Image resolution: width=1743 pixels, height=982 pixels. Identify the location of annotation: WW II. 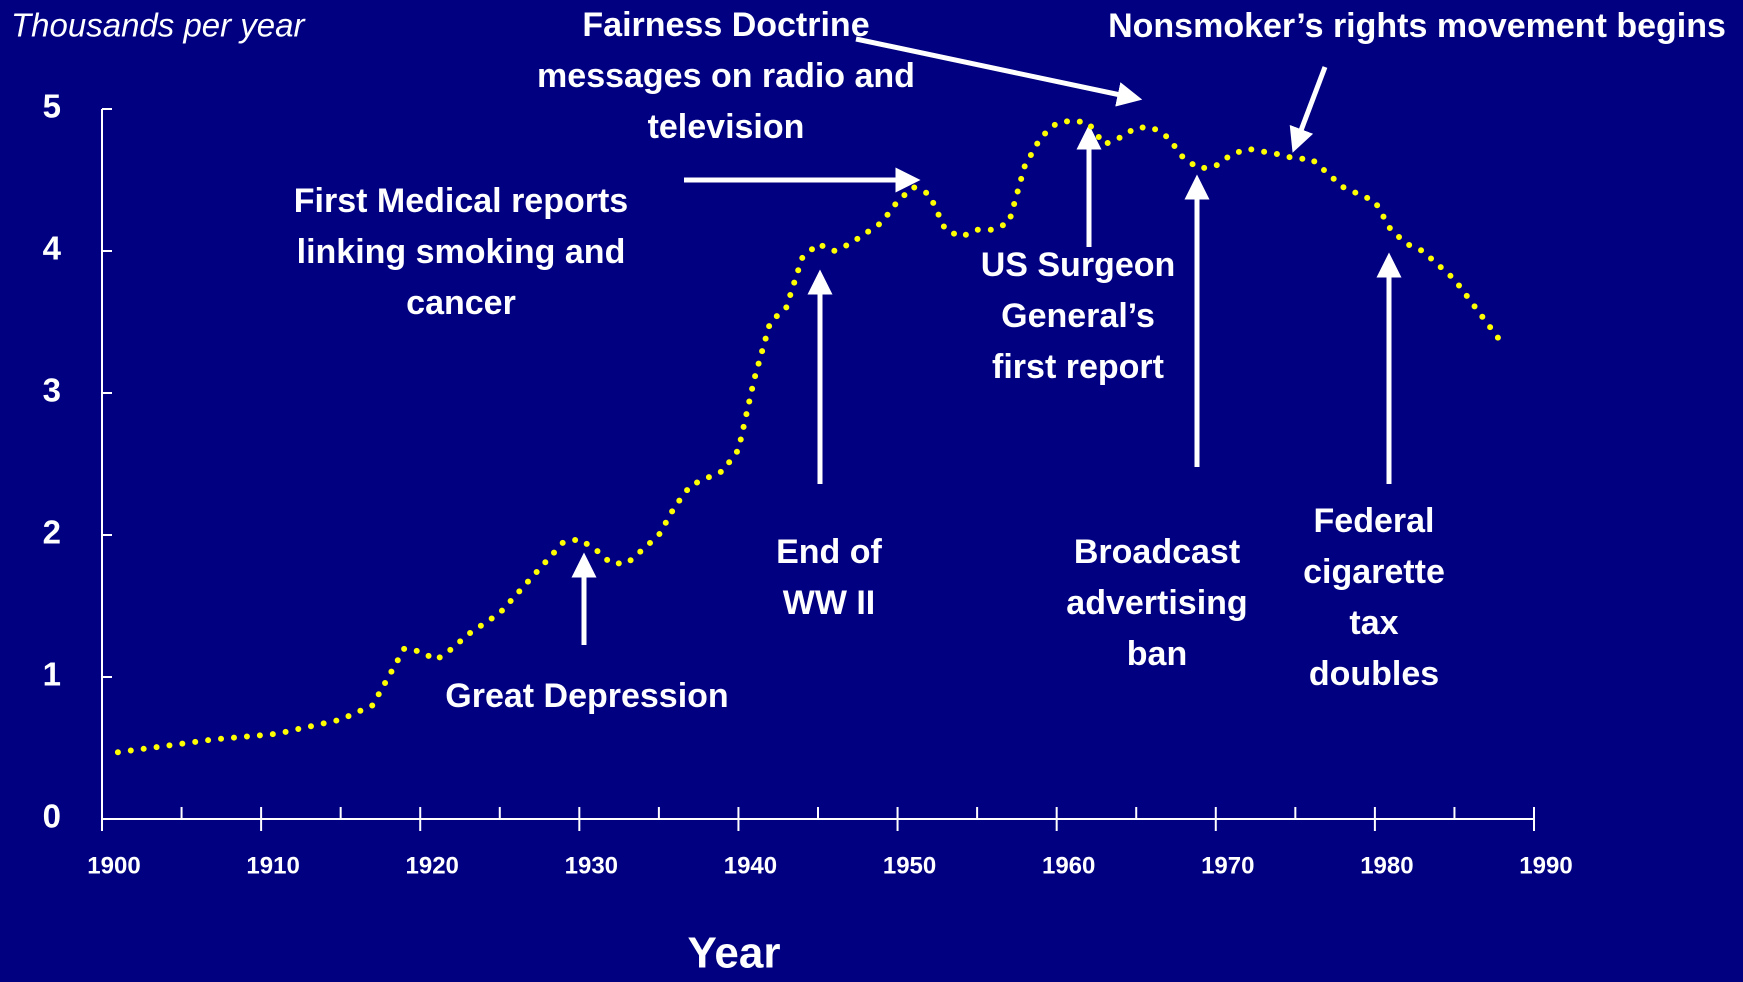
(829, 603).